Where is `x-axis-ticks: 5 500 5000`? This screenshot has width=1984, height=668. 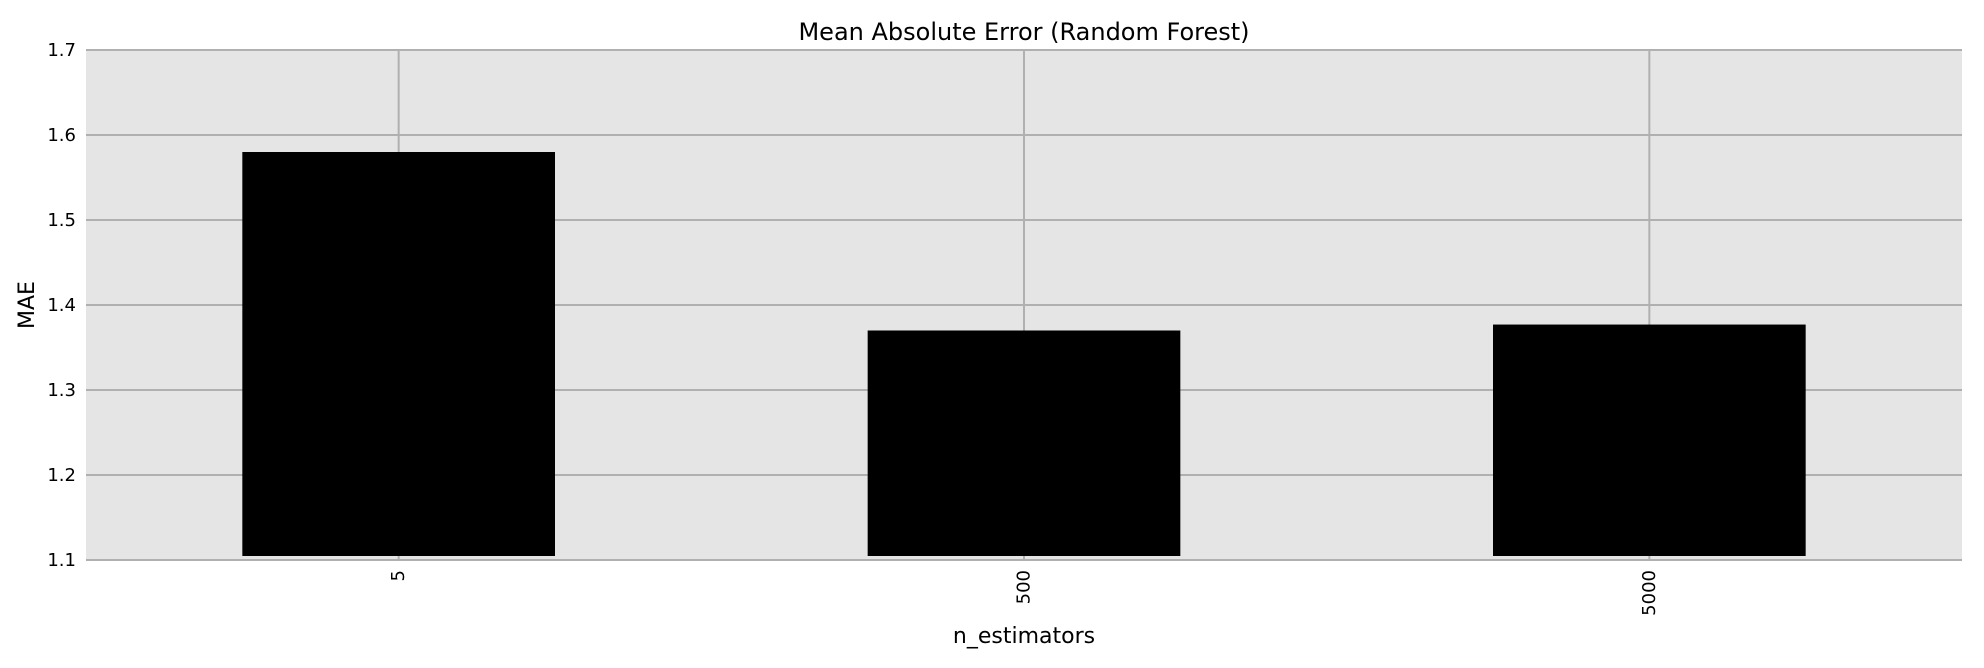
x-axis-ticks: 5 500 5000 is located at coordinates (1024, 593).